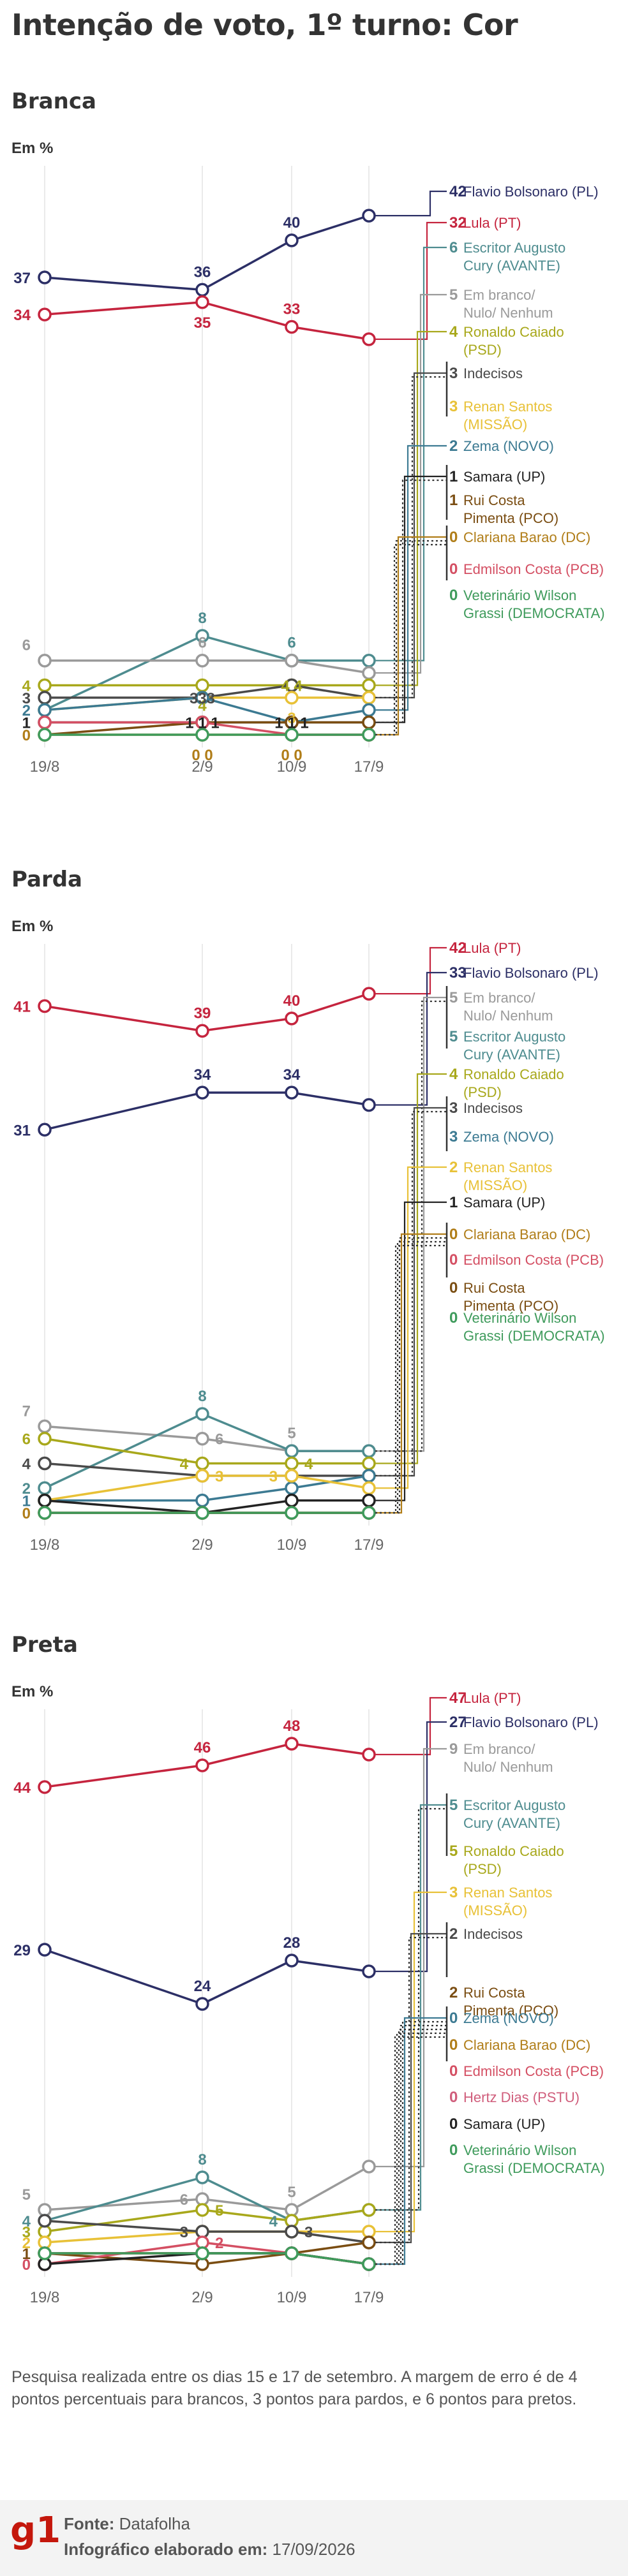  I want to click on parda-connector-indecisos, so click(411, 1291).